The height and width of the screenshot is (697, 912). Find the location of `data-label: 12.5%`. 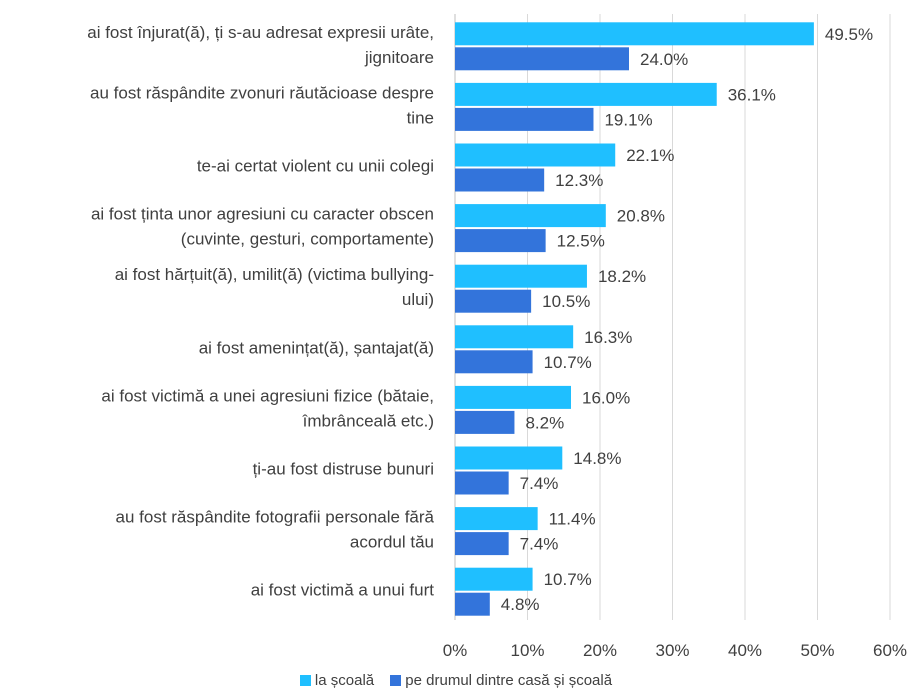

data-label: 12.5% is located at coordinates (581, 241).